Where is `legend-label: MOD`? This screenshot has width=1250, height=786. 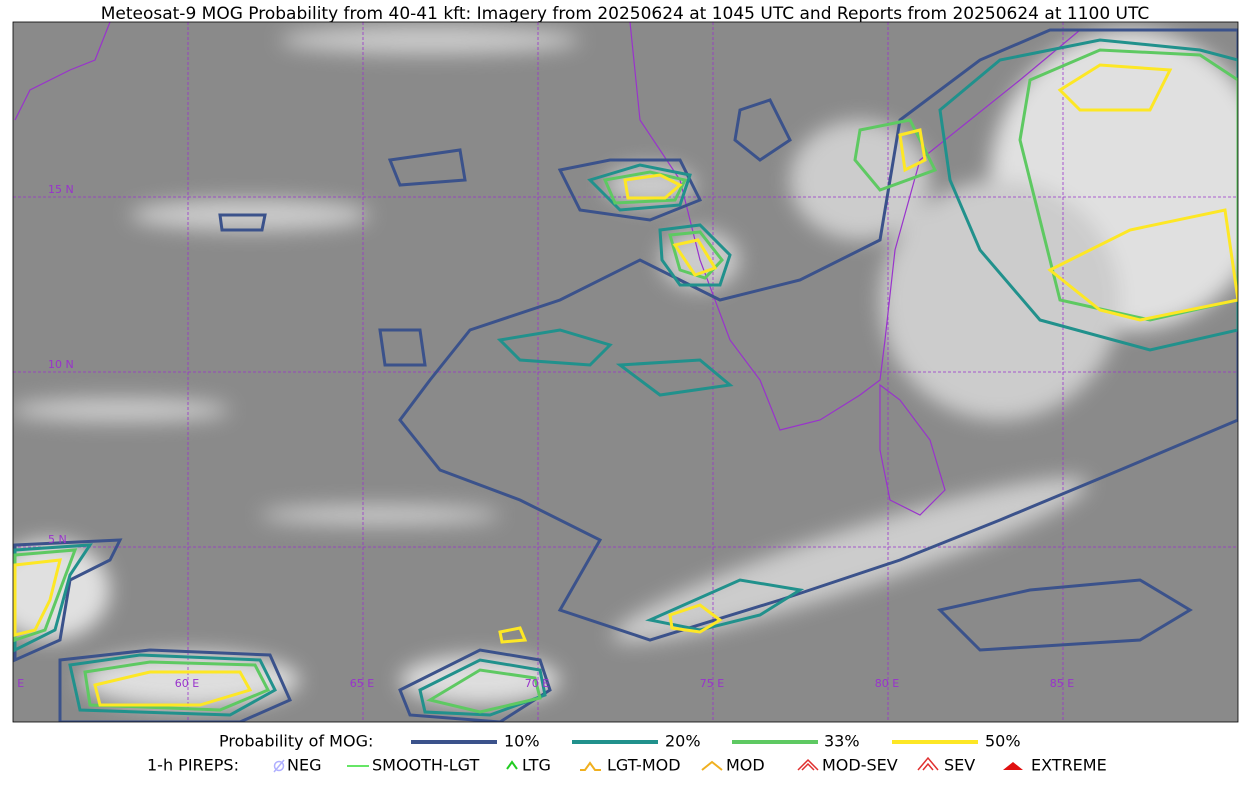 legend-label: MOD is located at coordinates (745, 765).